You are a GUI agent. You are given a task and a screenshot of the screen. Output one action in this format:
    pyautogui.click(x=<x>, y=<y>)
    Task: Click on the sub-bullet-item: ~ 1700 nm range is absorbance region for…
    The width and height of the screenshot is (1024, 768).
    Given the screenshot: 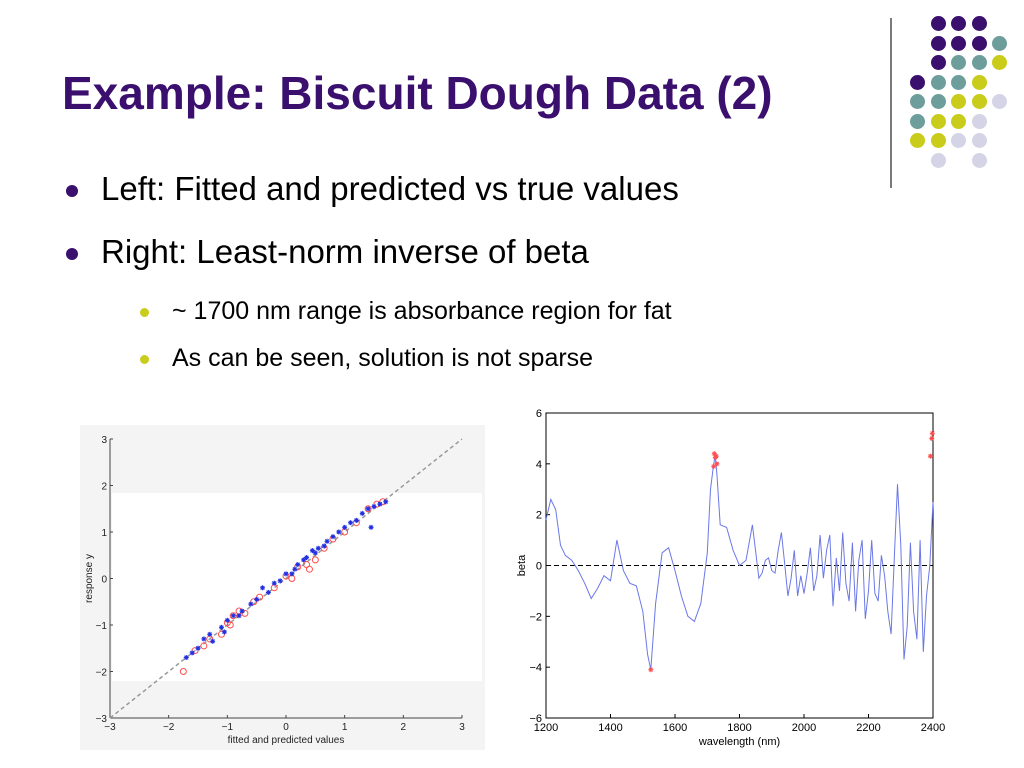 What is the action you would take?
    pyautogui.click(x=409, y=311)
    